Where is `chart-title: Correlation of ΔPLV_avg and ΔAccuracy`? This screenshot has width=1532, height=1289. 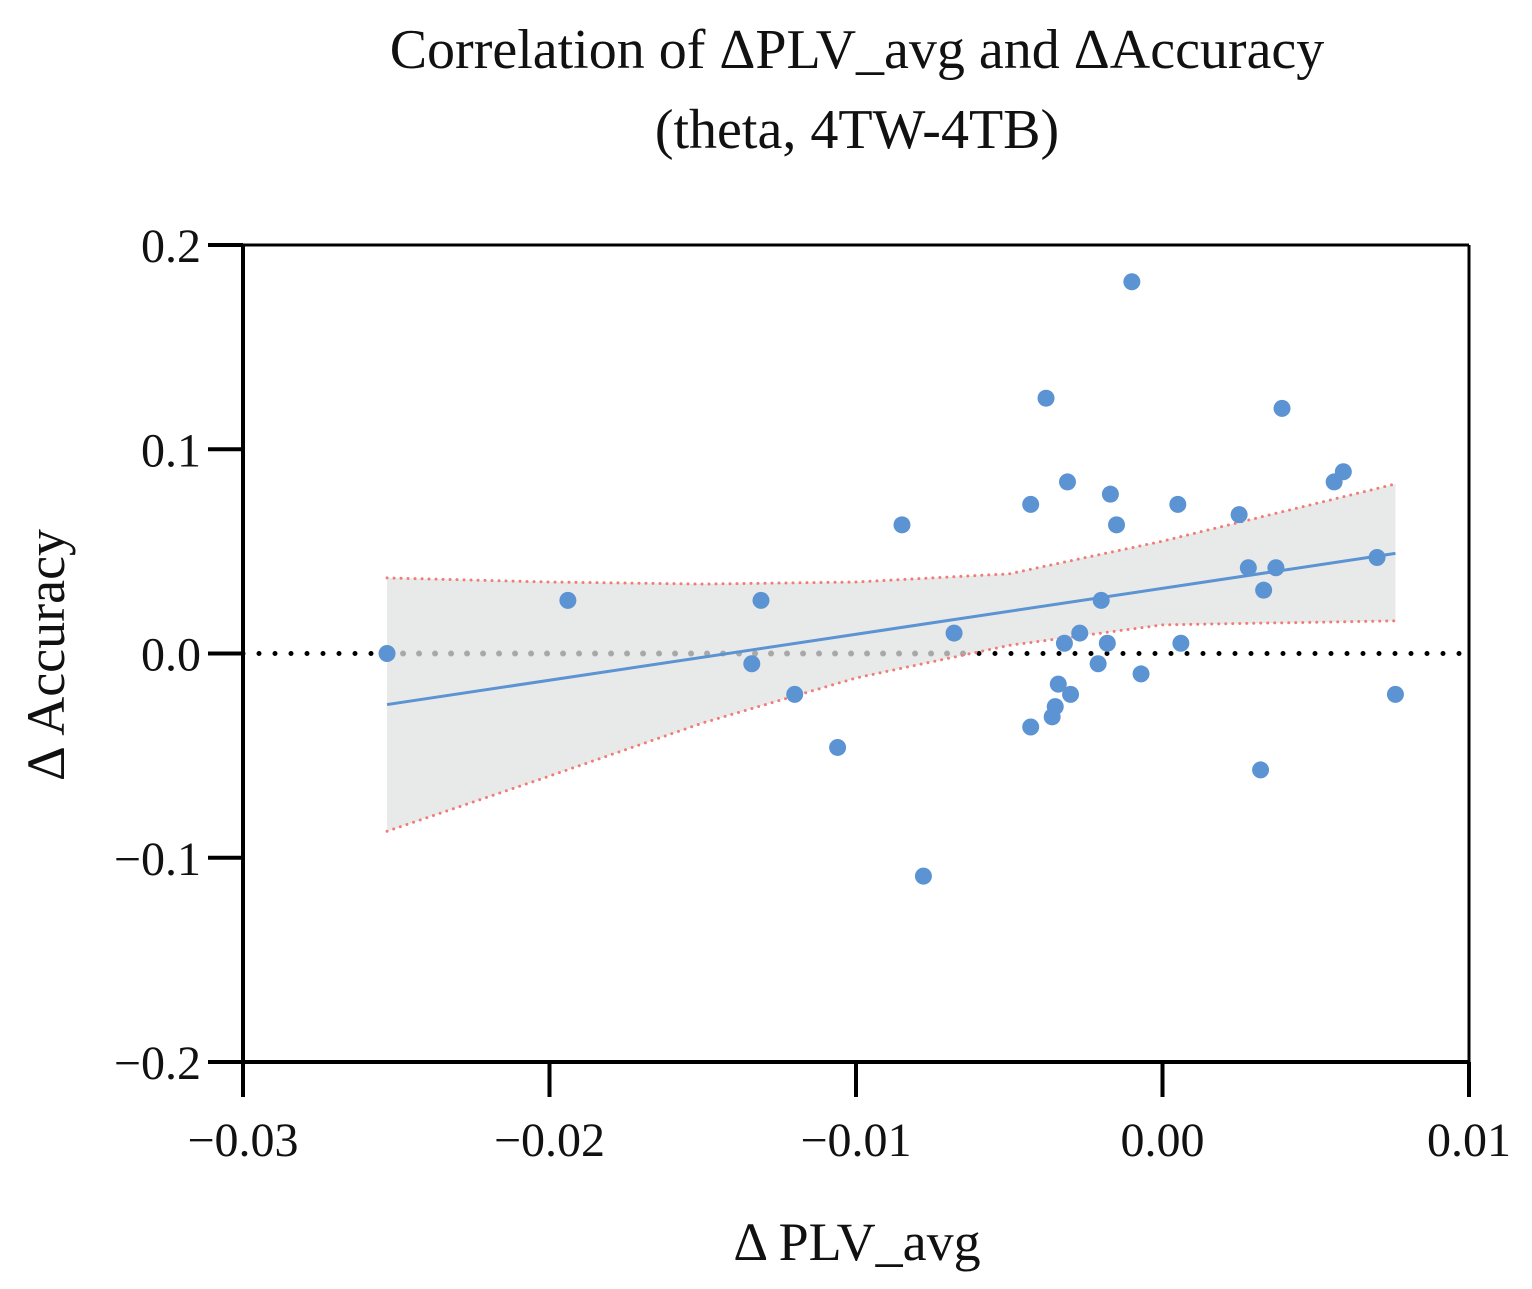
chart-title: Correlation of ΔPLV_avg and ΔAccuracy is located at coordinates (857, 50).